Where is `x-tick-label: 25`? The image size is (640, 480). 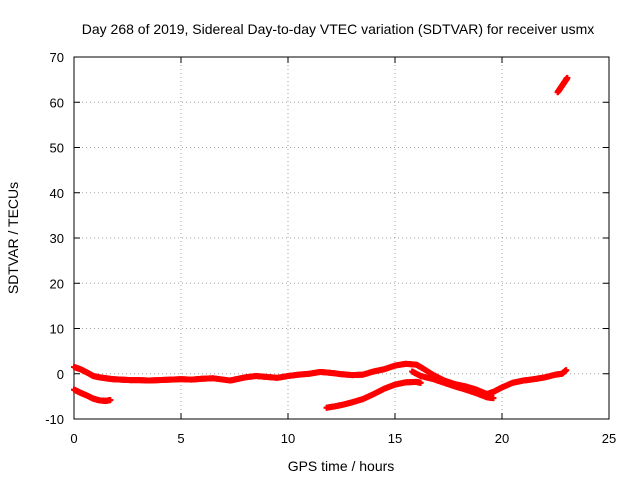
x-tick-label: 25 is located at coordinates (609, 438).